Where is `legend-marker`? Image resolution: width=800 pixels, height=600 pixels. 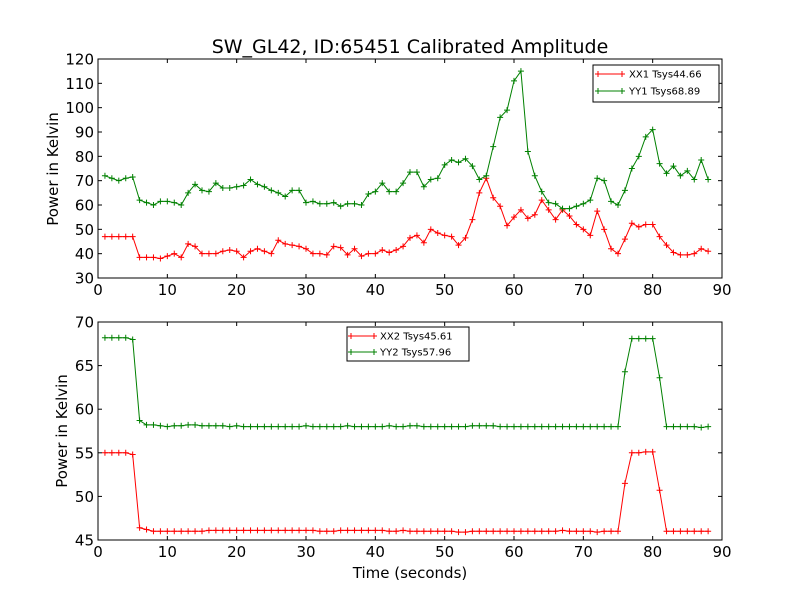
legend-marker is located at coordinates (598, 91).